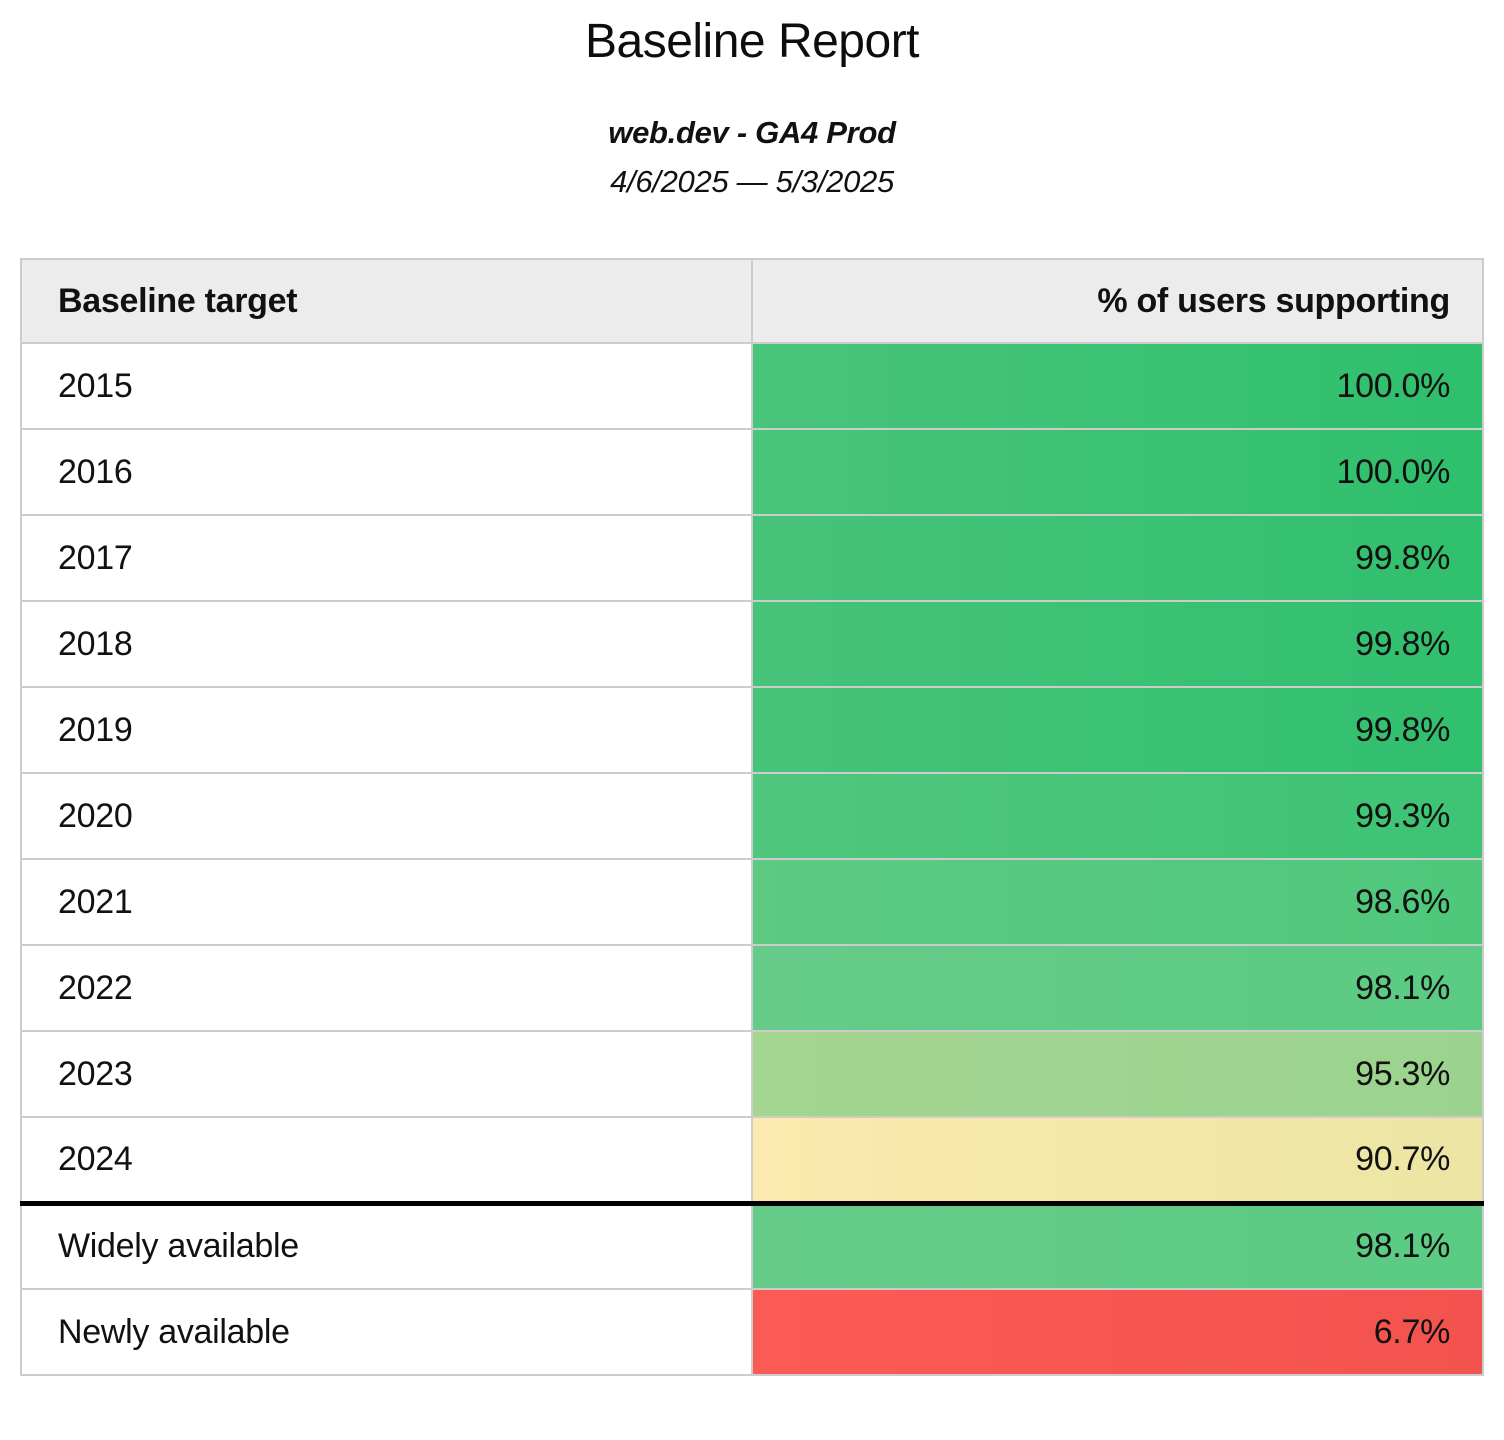  What do you see at coordinates (1117, 816) in the screenshot?
I see `percent-supporting-cell: 99.3%` at bounding box center [1117, 816].